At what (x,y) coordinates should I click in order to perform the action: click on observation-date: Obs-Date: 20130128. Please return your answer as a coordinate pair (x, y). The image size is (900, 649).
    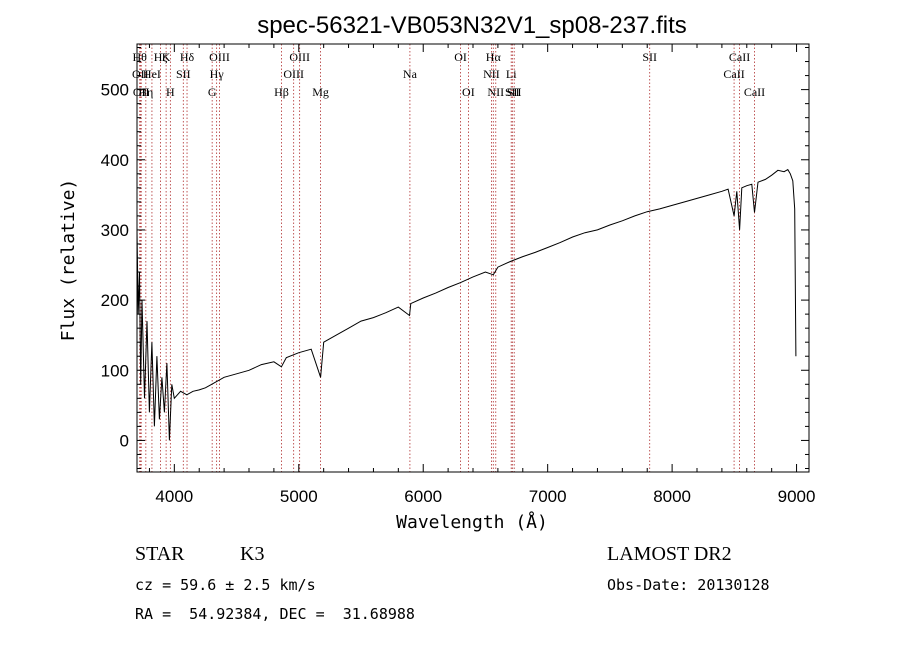
    Looking at the image, I should click on (688, 585).